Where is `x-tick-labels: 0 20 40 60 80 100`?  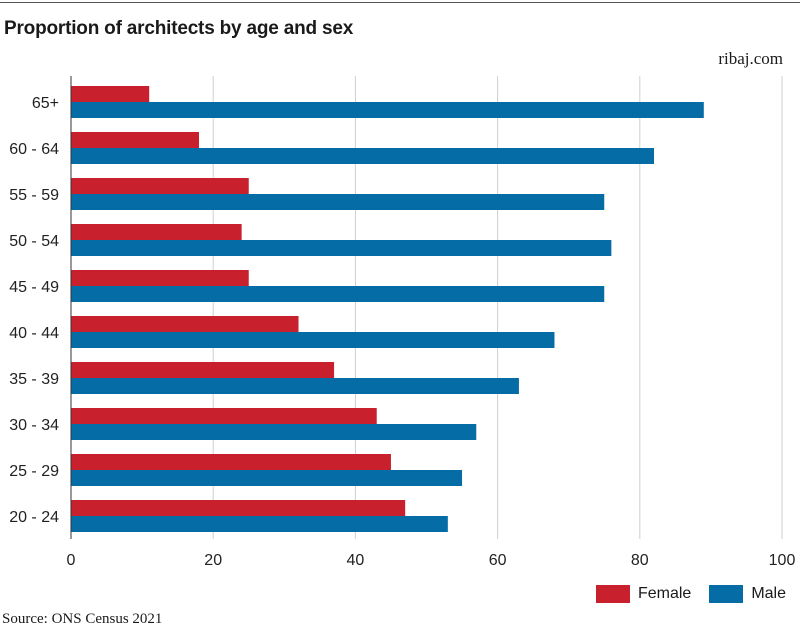
x-tick-labels: 0 20 40 60 80 100 is located at coordinates (431, 560).